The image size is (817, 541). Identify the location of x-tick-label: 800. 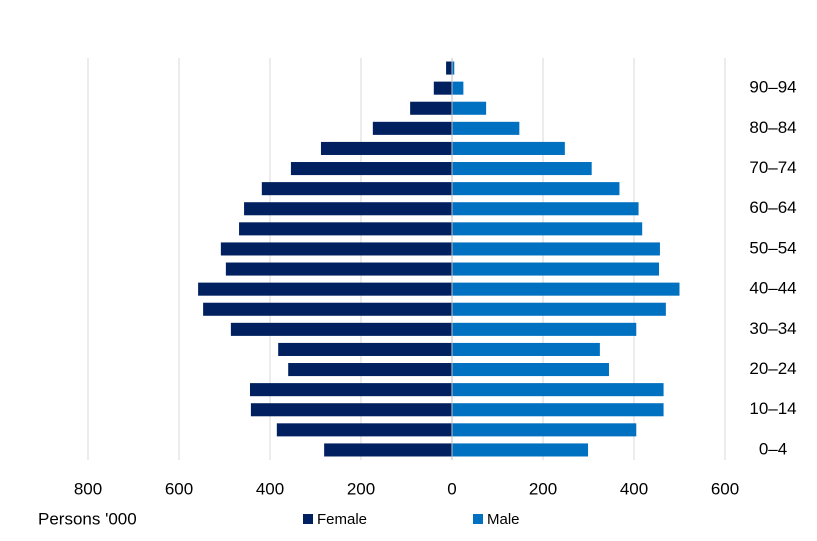
(88, 488).